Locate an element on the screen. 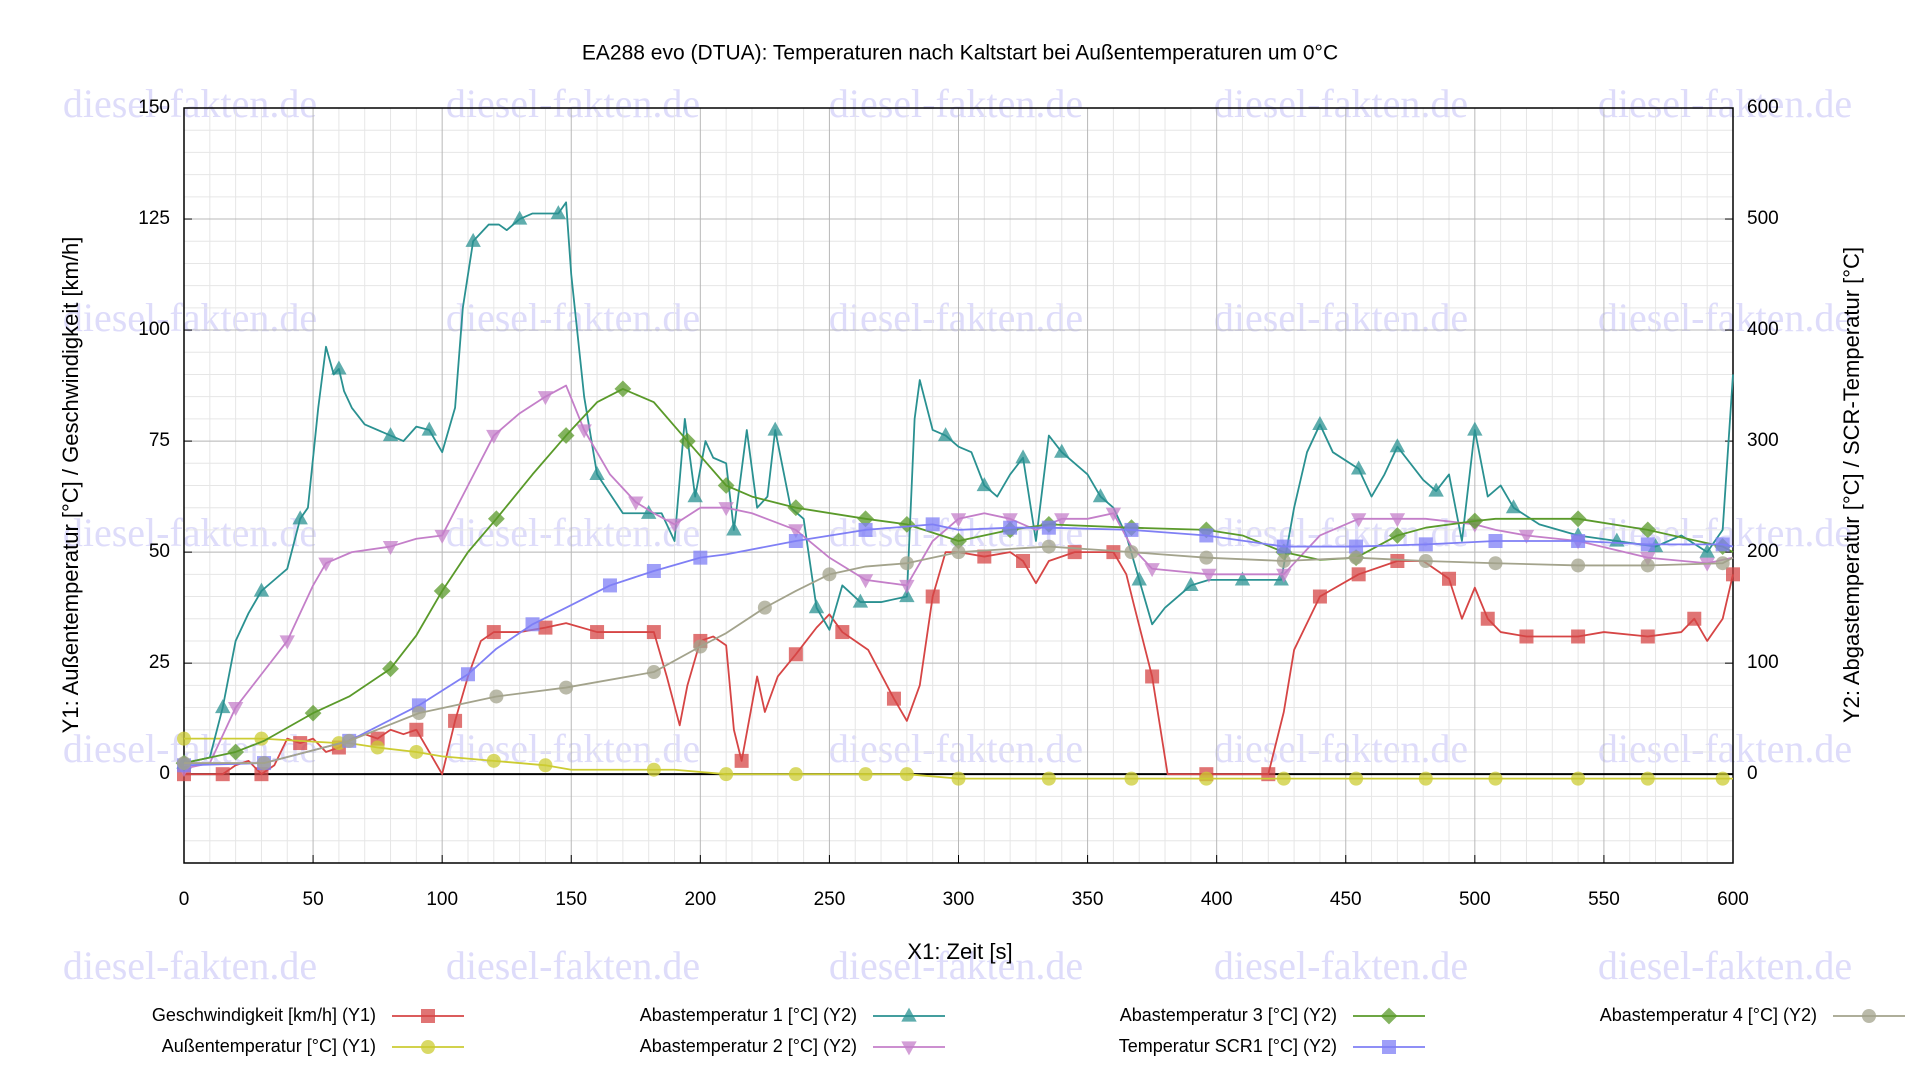 This screenshot has height=1080, width=1920. x-tick-label: 500 is located at coordinates (1475, 899).